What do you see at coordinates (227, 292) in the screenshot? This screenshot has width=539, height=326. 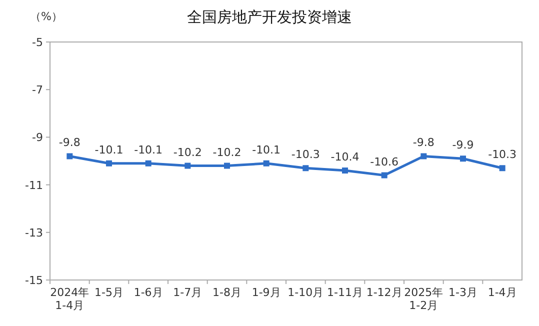 I see `x-tick-label: 1-8月` at bounding box center [227, 292].